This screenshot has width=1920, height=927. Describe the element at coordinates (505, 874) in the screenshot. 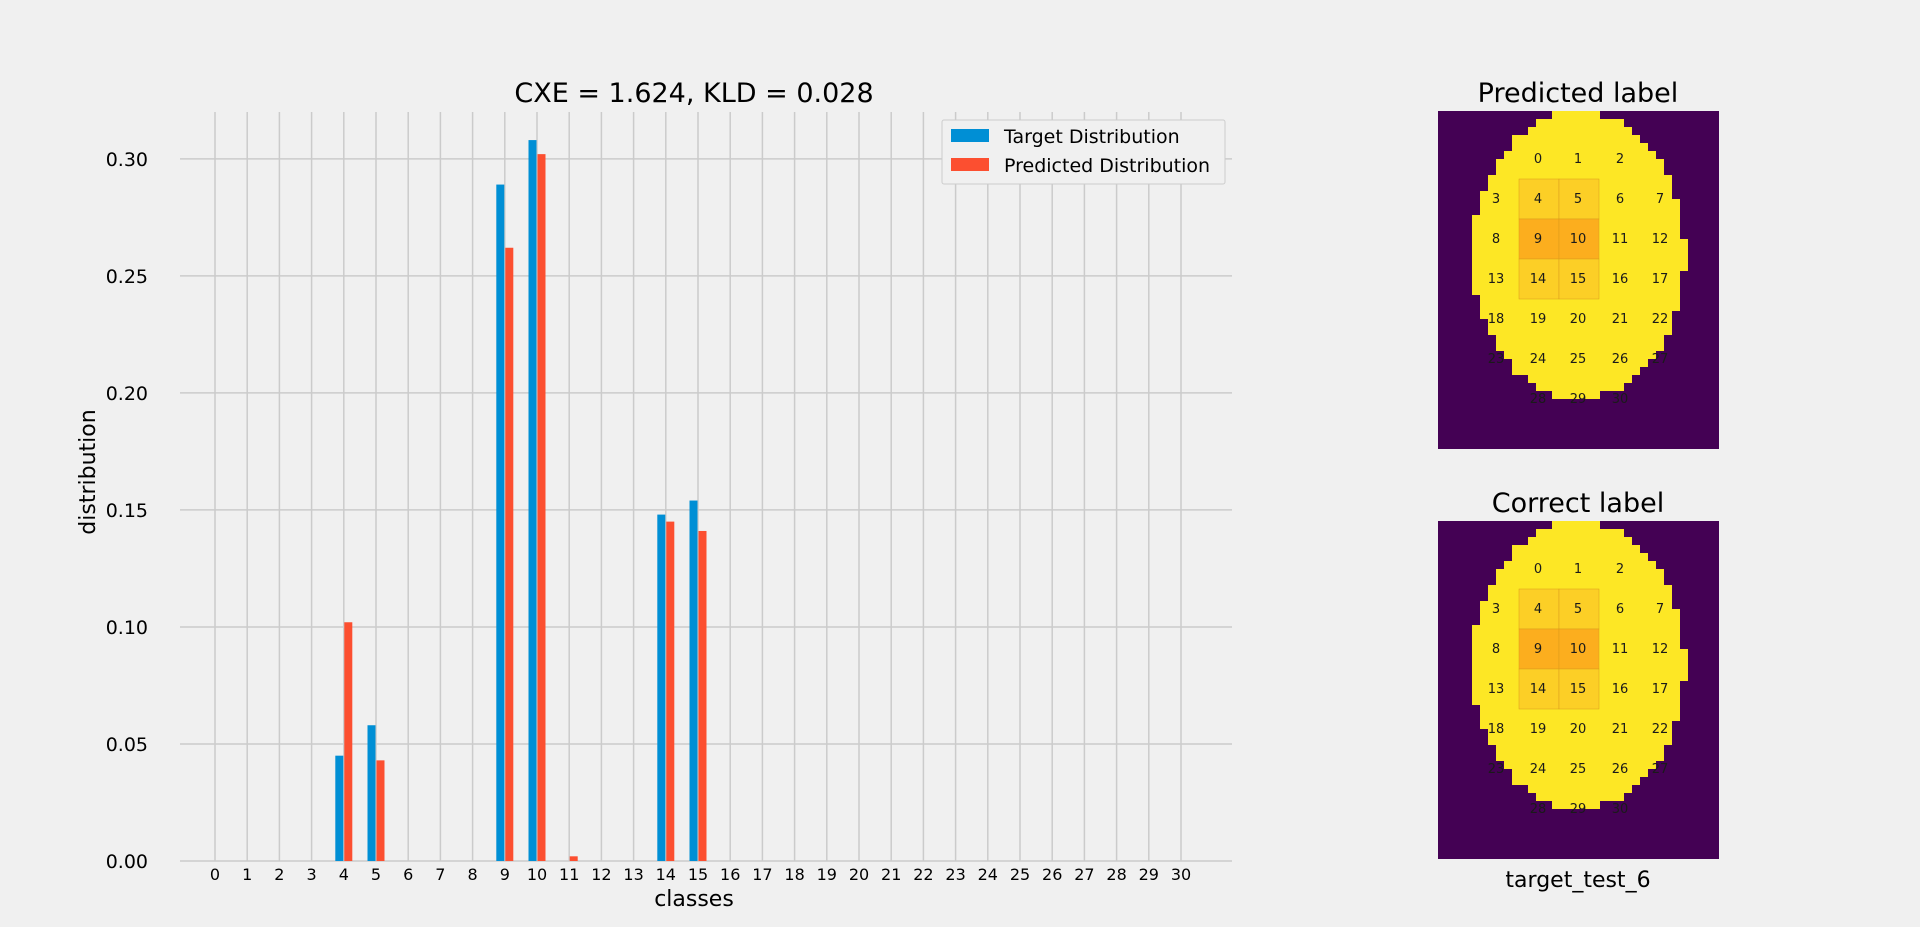

I see `x-tick-label: 9` at that location.